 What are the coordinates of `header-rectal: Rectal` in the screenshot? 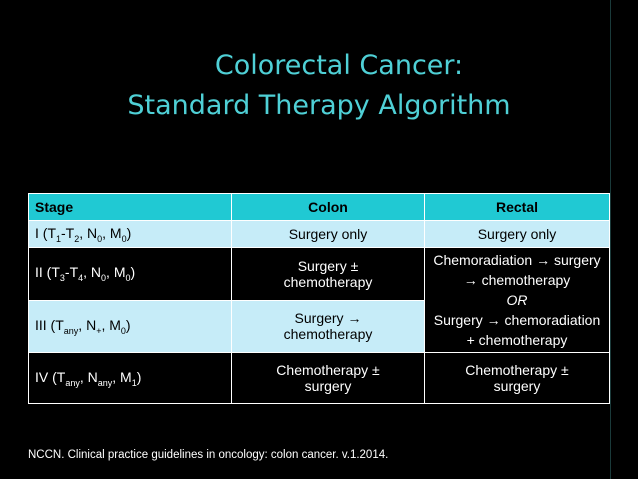 It's located at (517, 207).